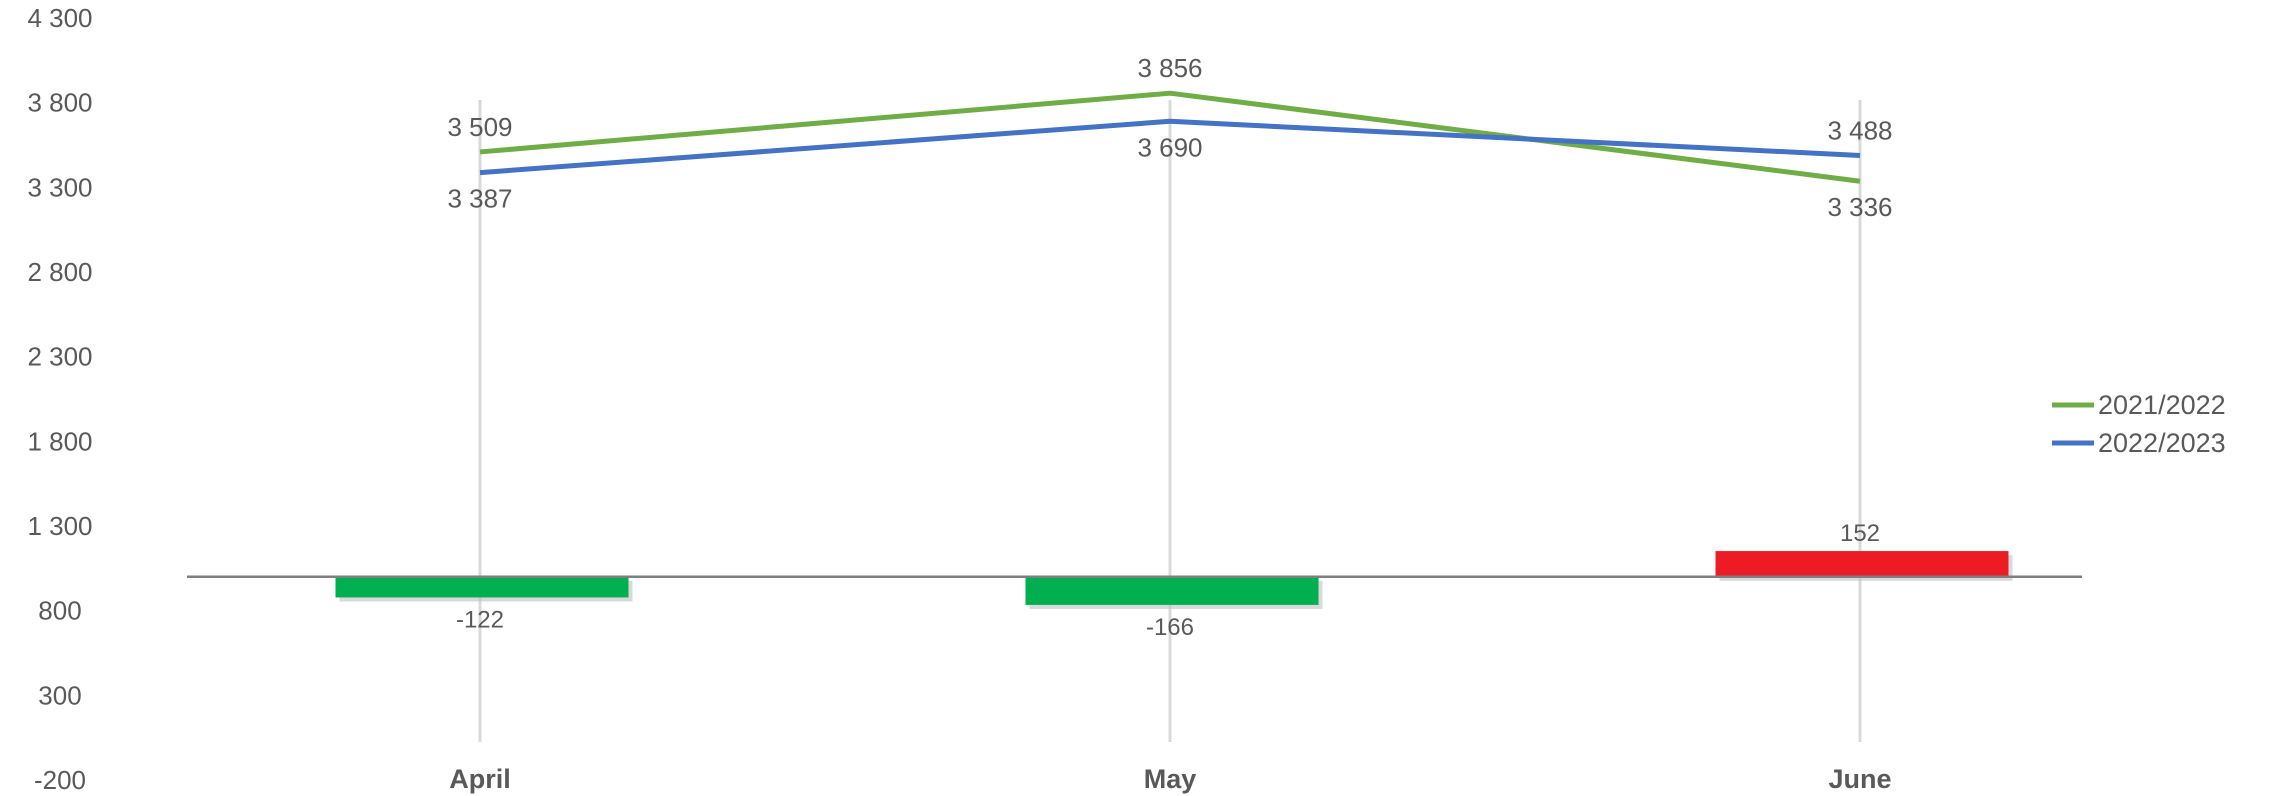 The width and height of the screenshot is (2285, 796). I want to click on bar-data-label: -122, so click(480, 619).